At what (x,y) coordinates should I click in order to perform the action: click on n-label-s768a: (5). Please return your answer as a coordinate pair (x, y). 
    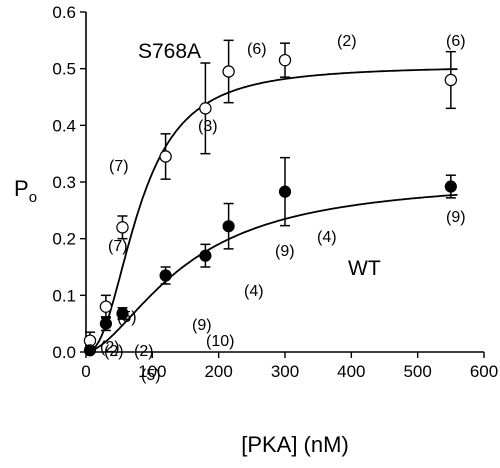
    Looking at the image, I should click on (127, 317).